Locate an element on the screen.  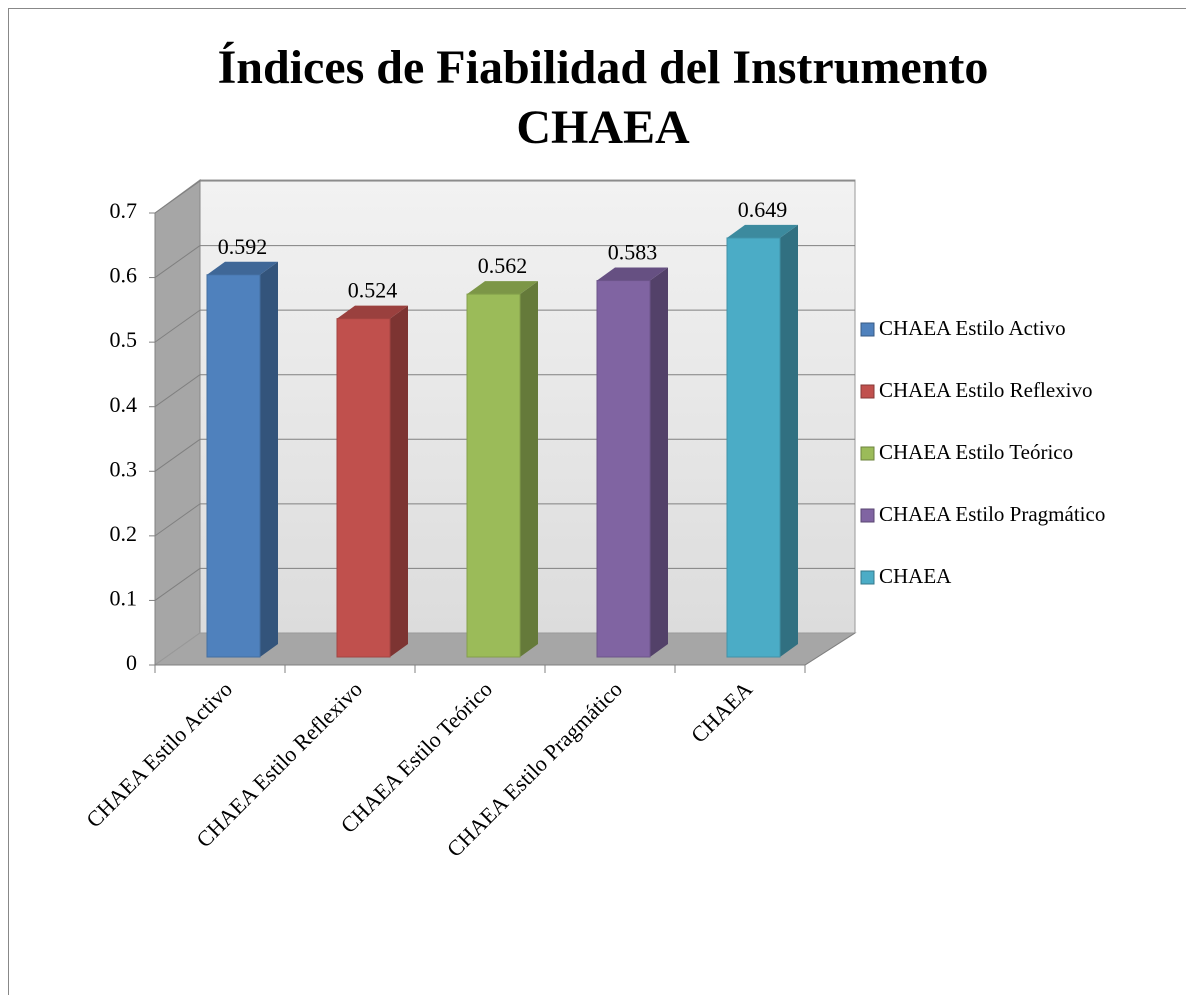
y-tick-label: 0.5 is located at coordinates (124, 339).